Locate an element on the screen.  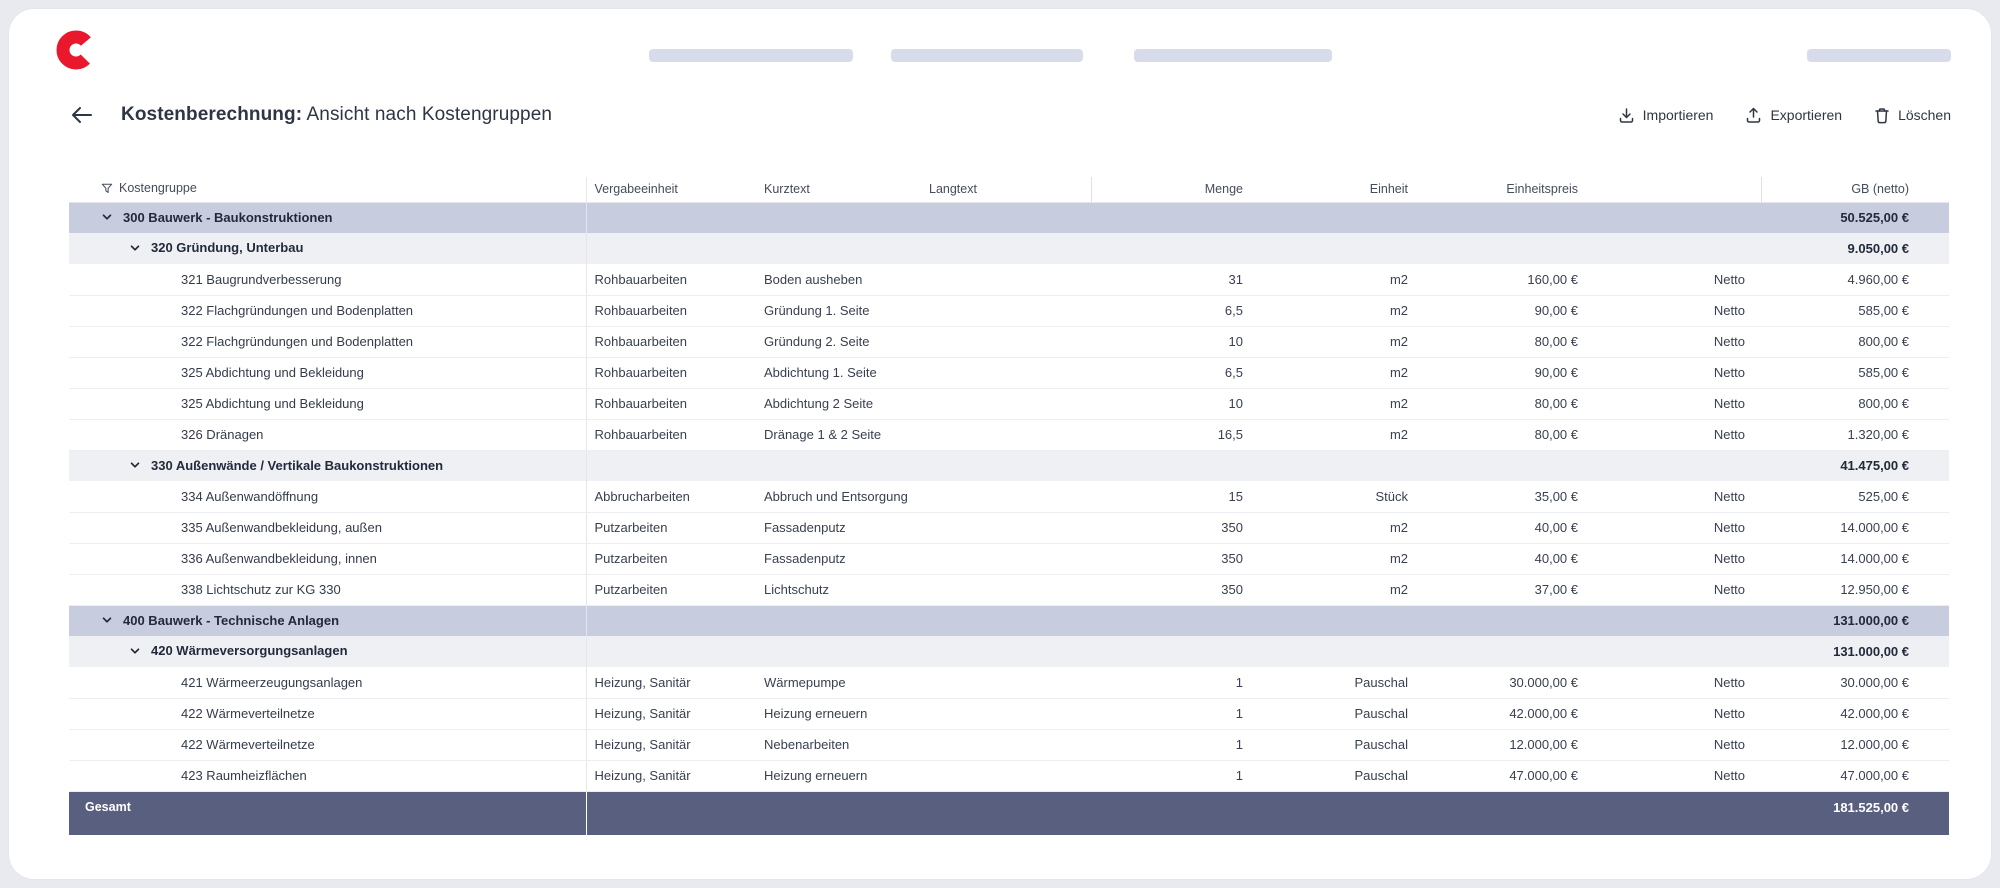
group-name-cell: 400 Bauwerk - Technische Anlagen is located at coordinates (328, 620).